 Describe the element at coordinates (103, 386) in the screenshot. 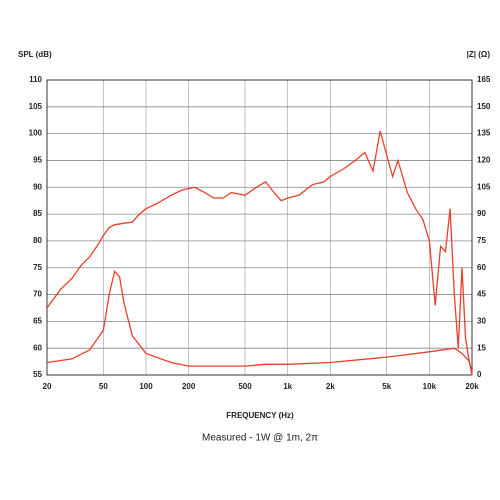

I see `x-tick-label: 50` at that location.